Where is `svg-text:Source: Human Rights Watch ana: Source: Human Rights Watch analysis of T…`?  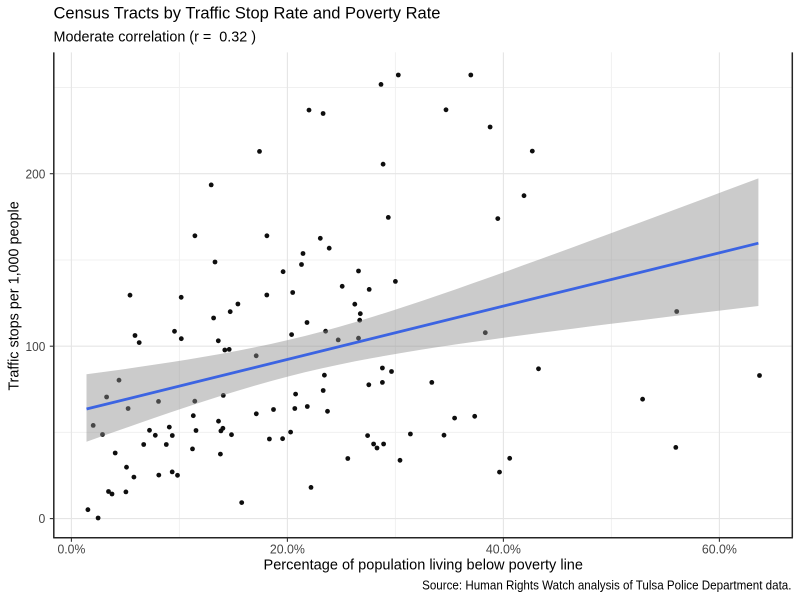 svg-text:Source: Human Rights Watch ana: Source: Human Rights Watch analysis of T… is located at coordinates (606, 585).